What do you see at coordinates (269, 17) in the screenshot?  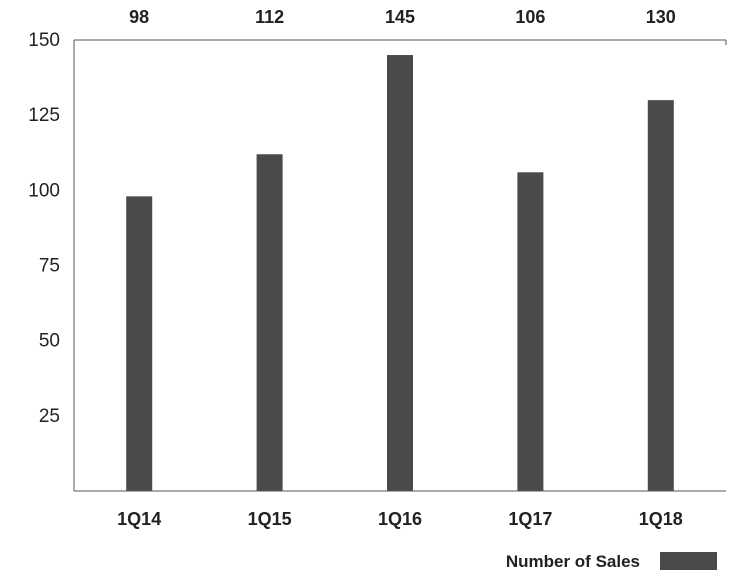 I see `data-label: 112` at bounding box center [269, 17].